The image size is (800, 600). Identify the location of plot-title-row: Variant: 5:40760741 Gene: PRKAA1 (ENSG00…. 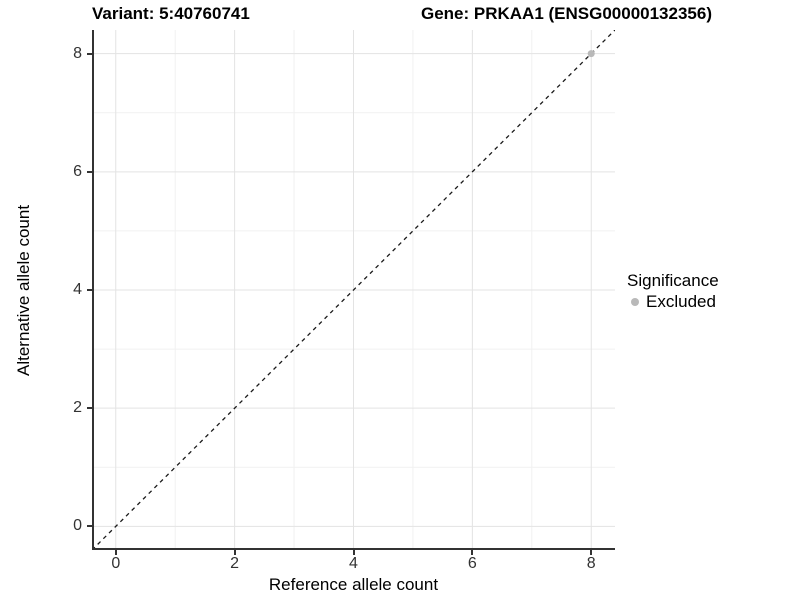
(402, 14).